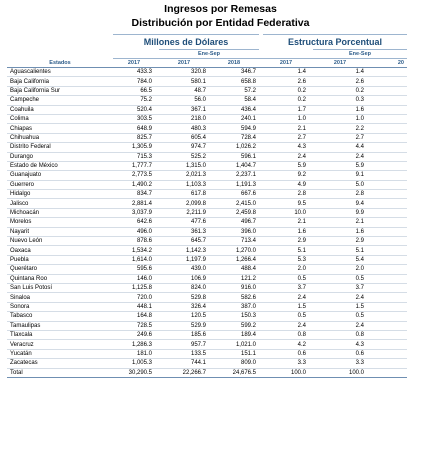  What do you see at coordinates (340, 194) in the screenshot?
I see `percent-cell: 2.8` at bounding box center [340, 194].